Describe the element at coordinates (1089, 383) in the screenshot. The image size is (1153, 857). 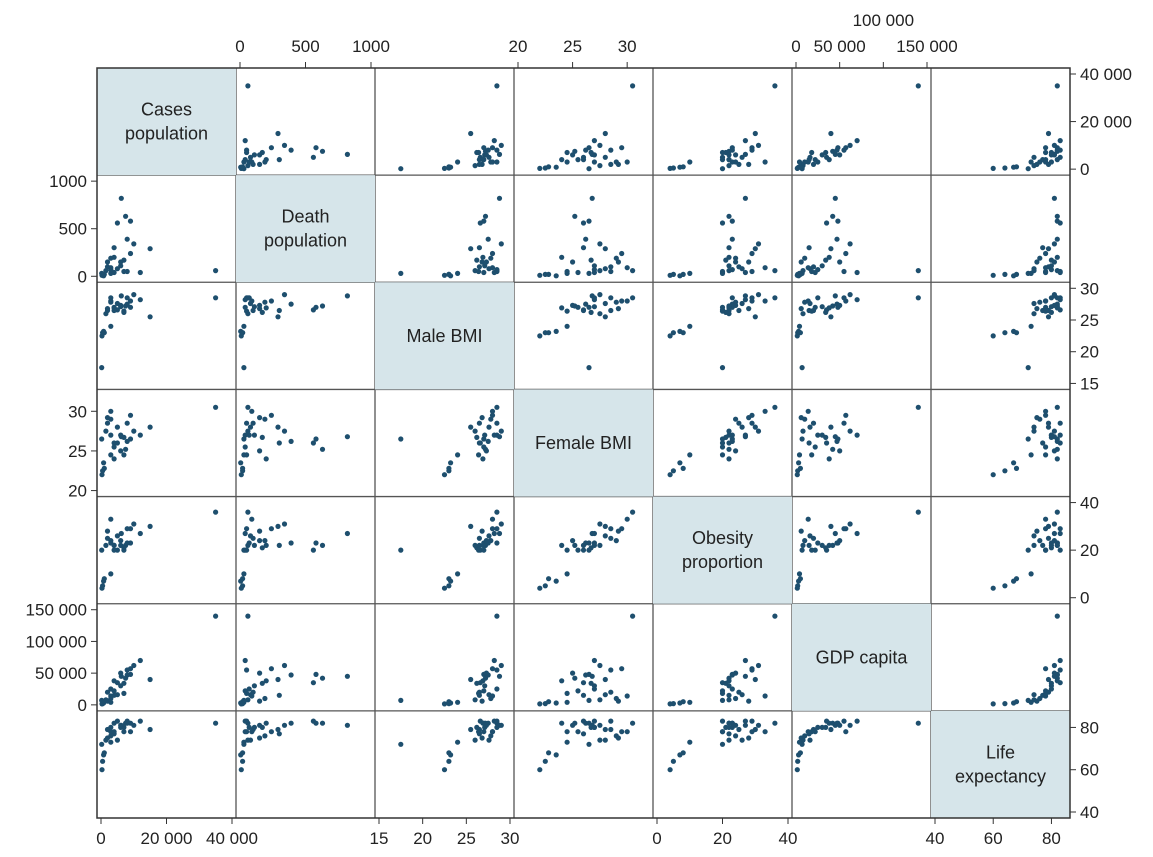
I see `y-tick-label-male_bmi: 15` at that location.